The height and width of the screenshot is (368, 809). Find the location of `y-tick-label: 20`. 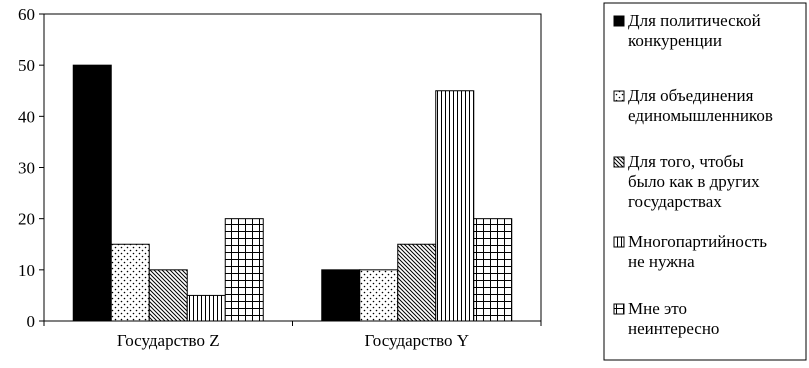

y-tick-label: 20 is located at coordinates (26, 219).